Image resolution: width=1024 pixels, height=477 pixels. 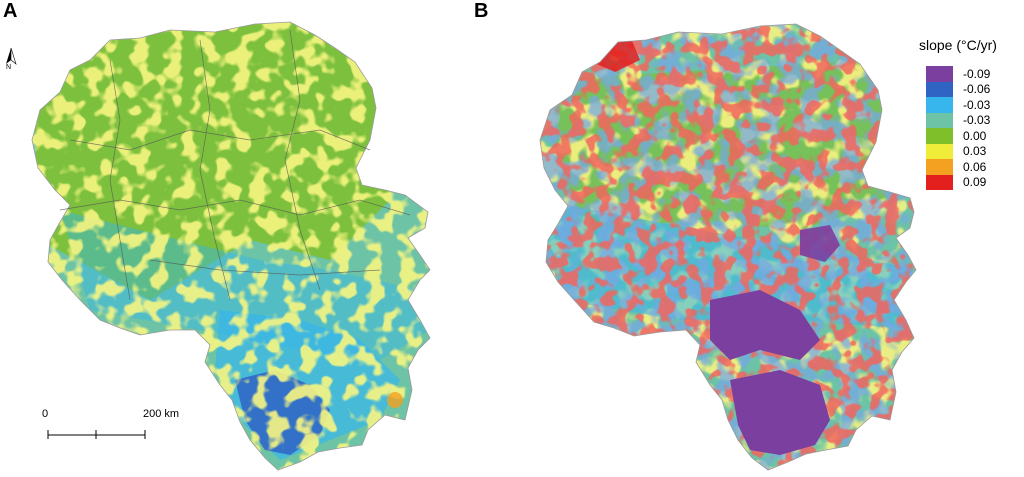 What do you see at coordinates (96, 434) in the screenshot?
I see `scale-bar` at bounding box center [96, 434].